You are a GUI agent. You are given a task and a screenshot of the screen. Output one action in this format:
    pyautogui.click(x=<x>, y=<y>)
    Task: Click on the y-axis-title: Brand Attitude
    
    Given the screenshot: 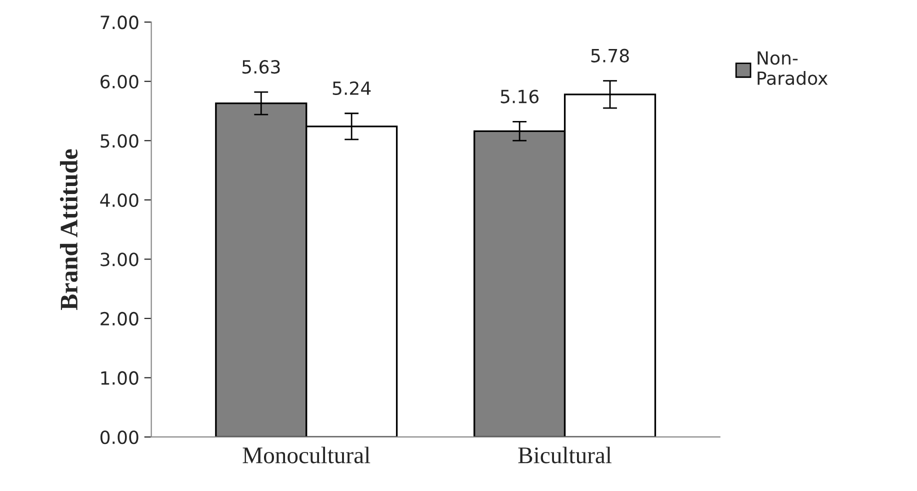 What is the action you would take?
    pyautogui.click(x=69, y=229)
    